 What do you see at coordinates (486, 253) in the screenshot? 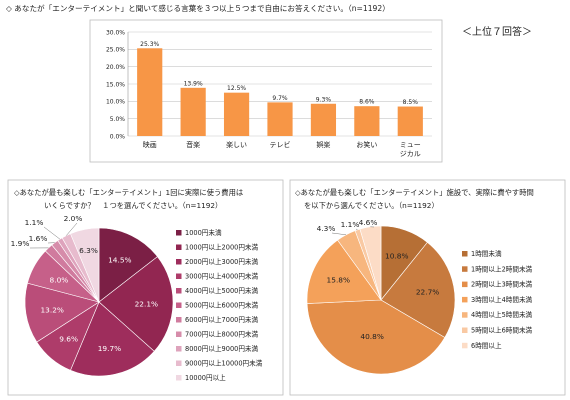
I see `legend-label: 1時間未満` at bounding box center [486, 253].